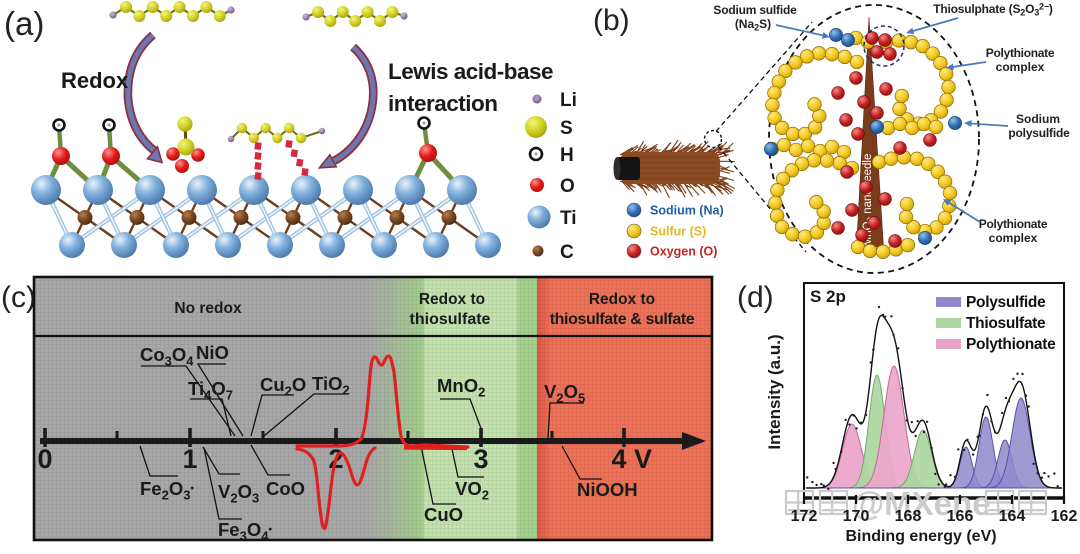 This screenshot has height=554, width=1080. I want to click on svg-text: CuO, so click(443, 514).